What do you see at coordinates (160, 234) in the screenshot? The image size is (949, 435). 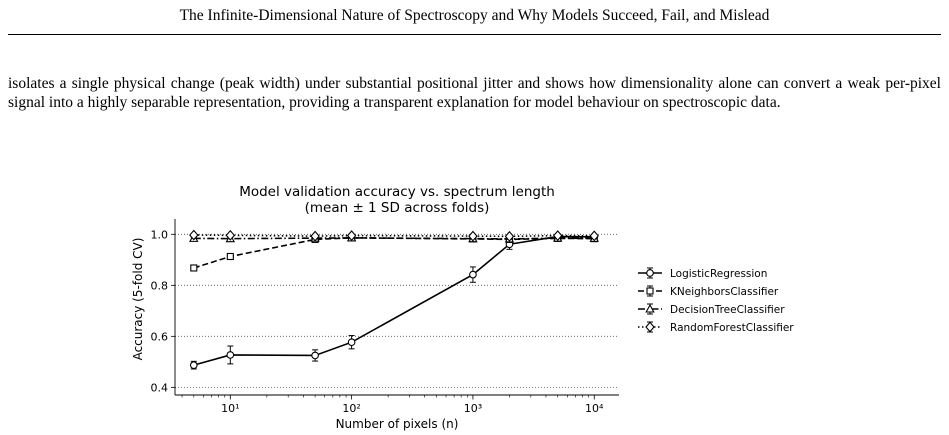 I see `y-tick-label: 1.0` at bounding box center [160, 234].